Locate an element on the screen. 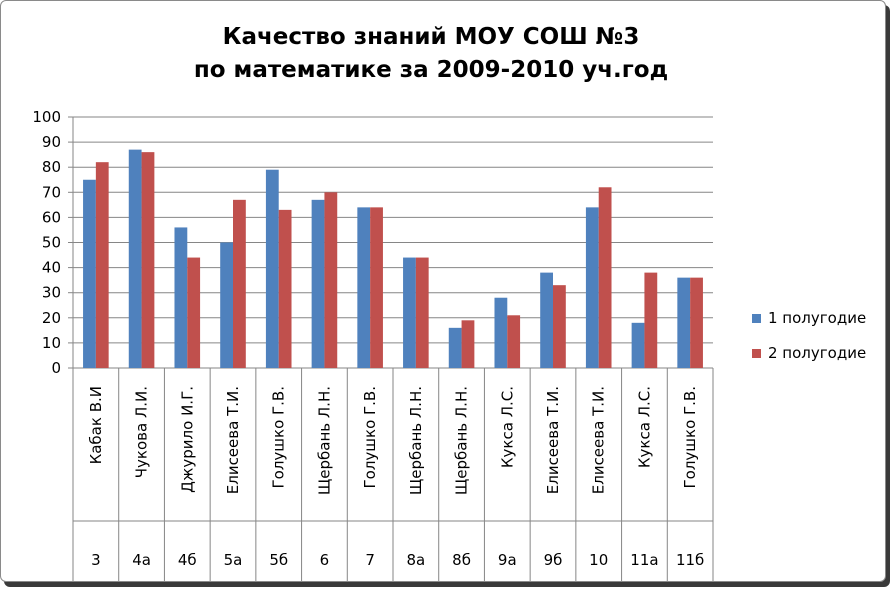  category-label-class: 11б is located at coordinates (690, 560).